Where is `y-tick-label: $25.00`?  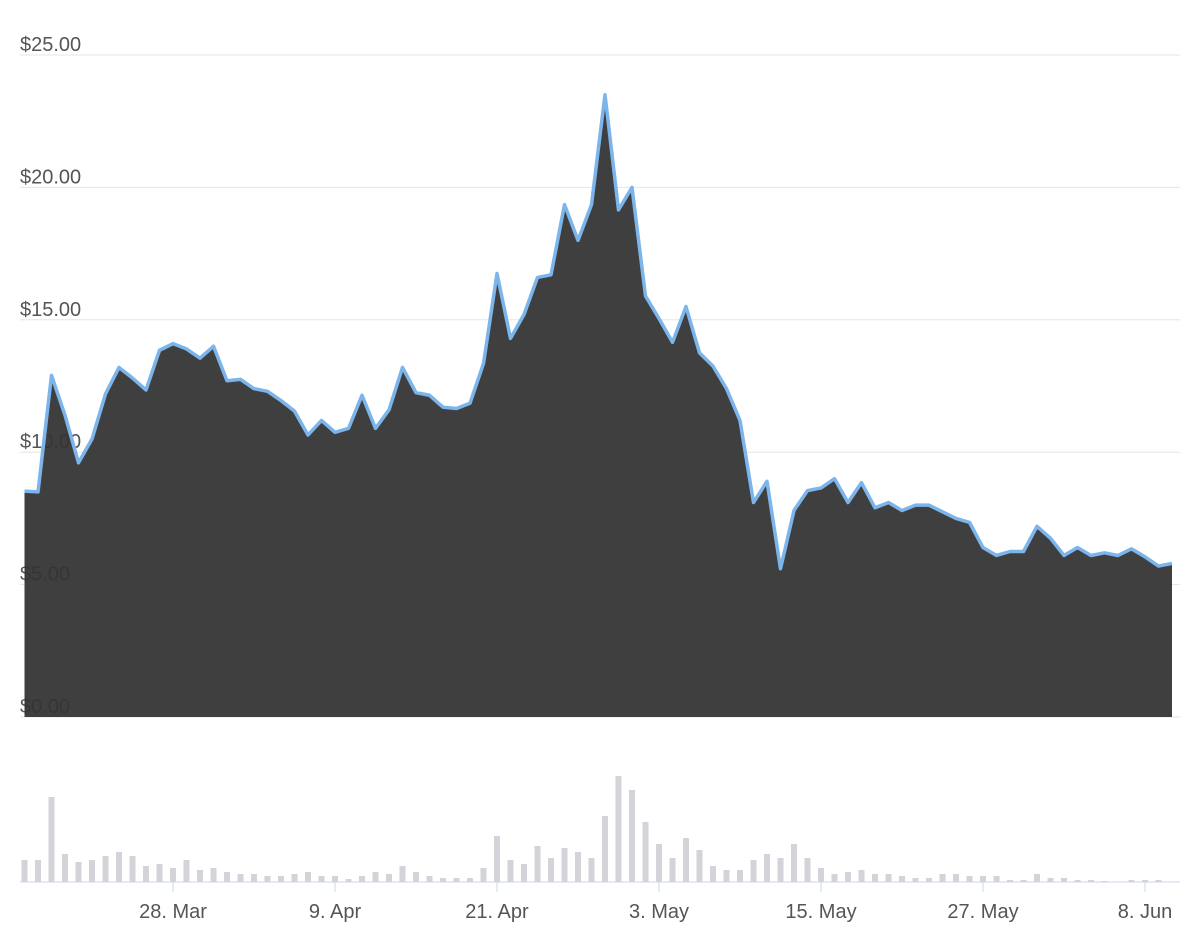
y-tick-label: $25.00 is located at coordinates (50, 45).